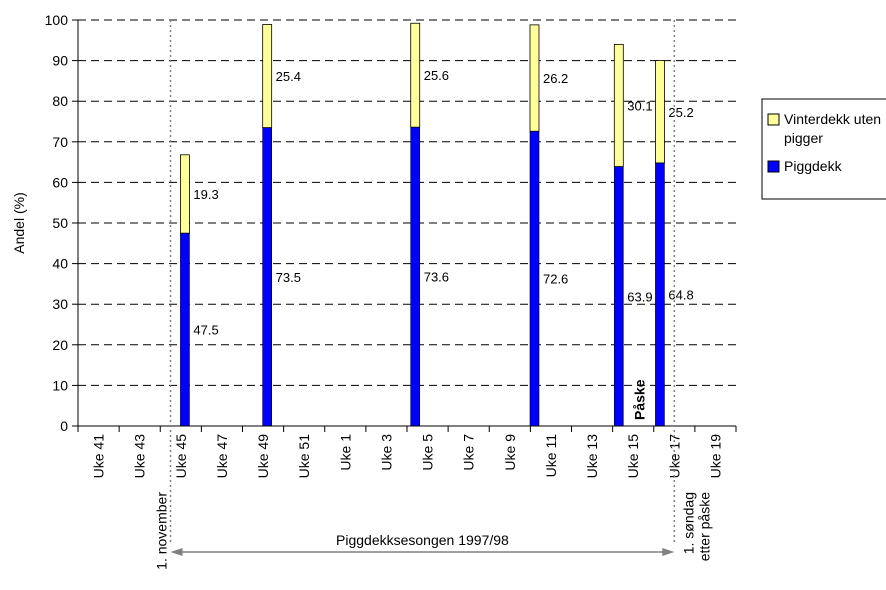 The image size is (886, 590). Describe the element at coordinates (813, 166) in the screenshot. I see `legend-label-piggdekk: Piggdekk` at that location.